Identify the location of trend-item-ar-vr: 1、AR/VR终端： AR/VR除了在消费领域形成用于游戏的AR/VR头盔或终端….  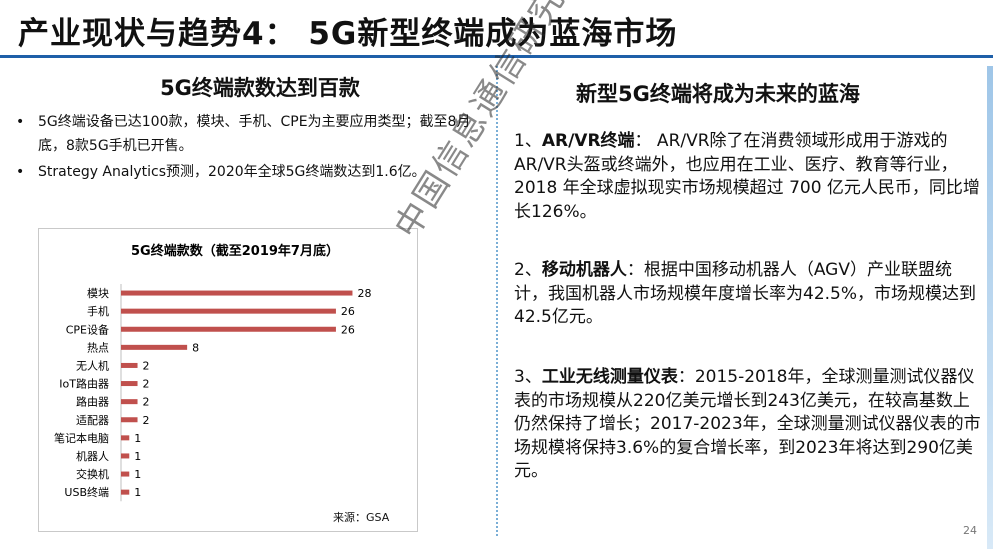
(749, 177).